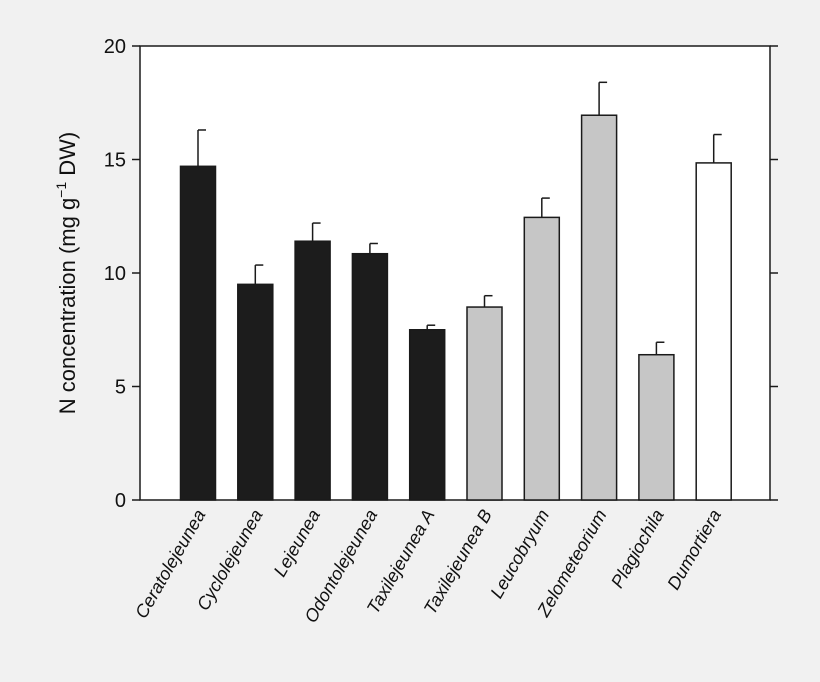 The image size is (820, 682). Describe the element at coordinates (297, 543) in the screenshot. I see `x-tick-label: Lejeunea` at that location.